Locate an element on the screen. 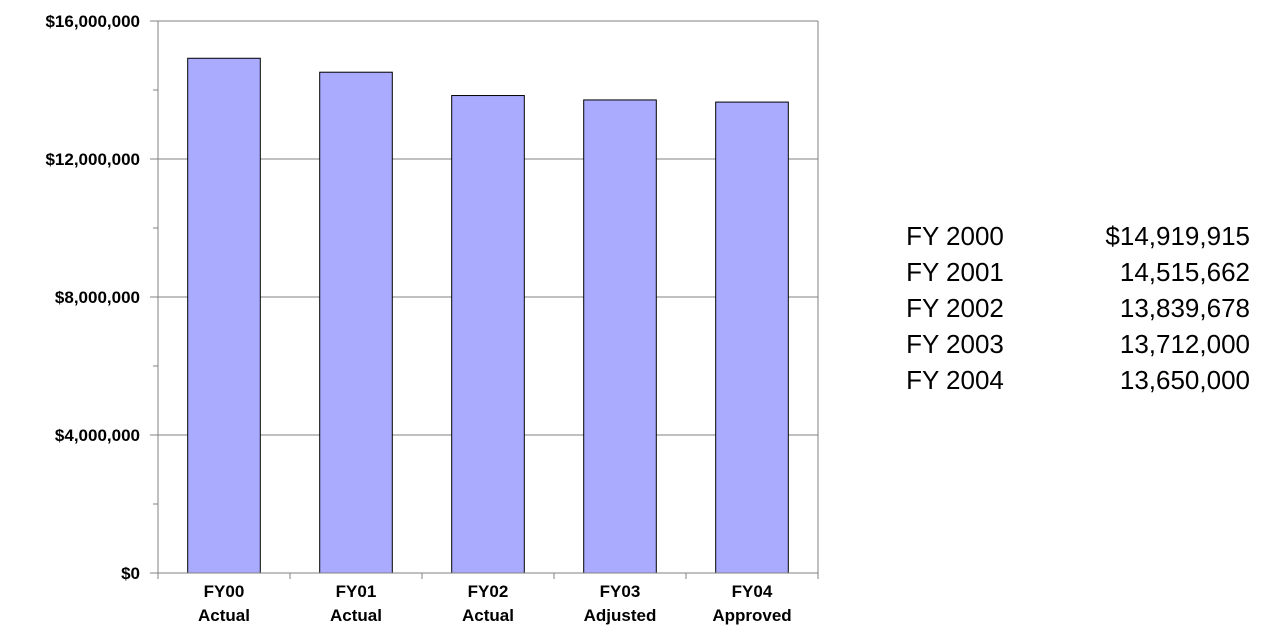 This screenshot has width=1264, height=633. summary-amount: 14,515,662 is located at coordinates (1184, 272).